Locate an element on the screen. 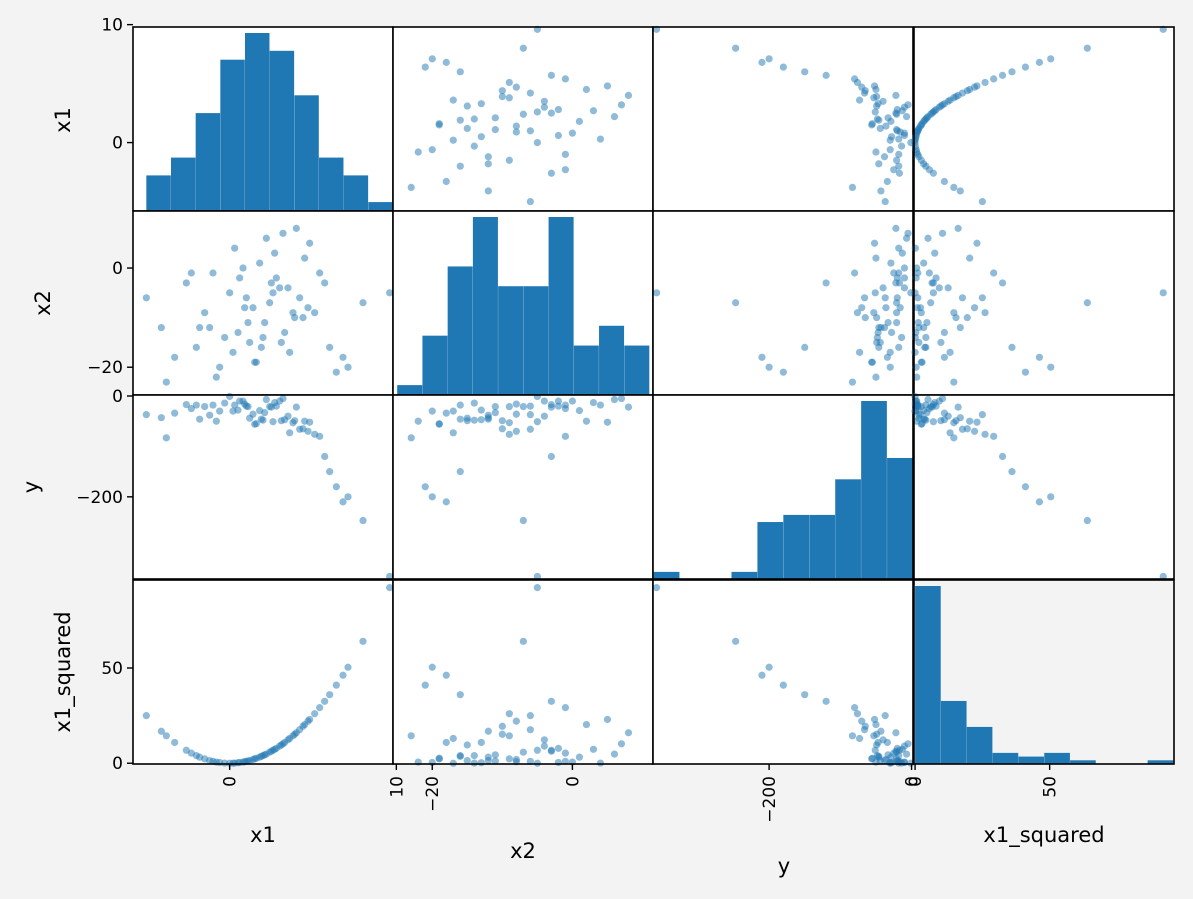 The width and height of the screenshot is (1193, 899). panel-x1-vs-x2 is located at coordinates (523, 118).